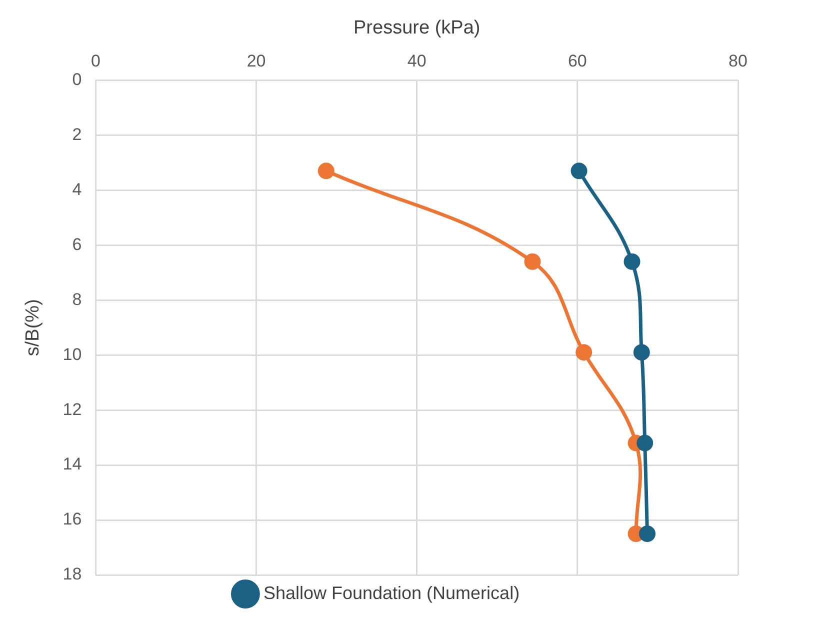 The width and height of the screenshot is (840, 623). Describe the element at coordinates (77, 244) in the screenshot. I see `y-tick-label: 6` at that location.